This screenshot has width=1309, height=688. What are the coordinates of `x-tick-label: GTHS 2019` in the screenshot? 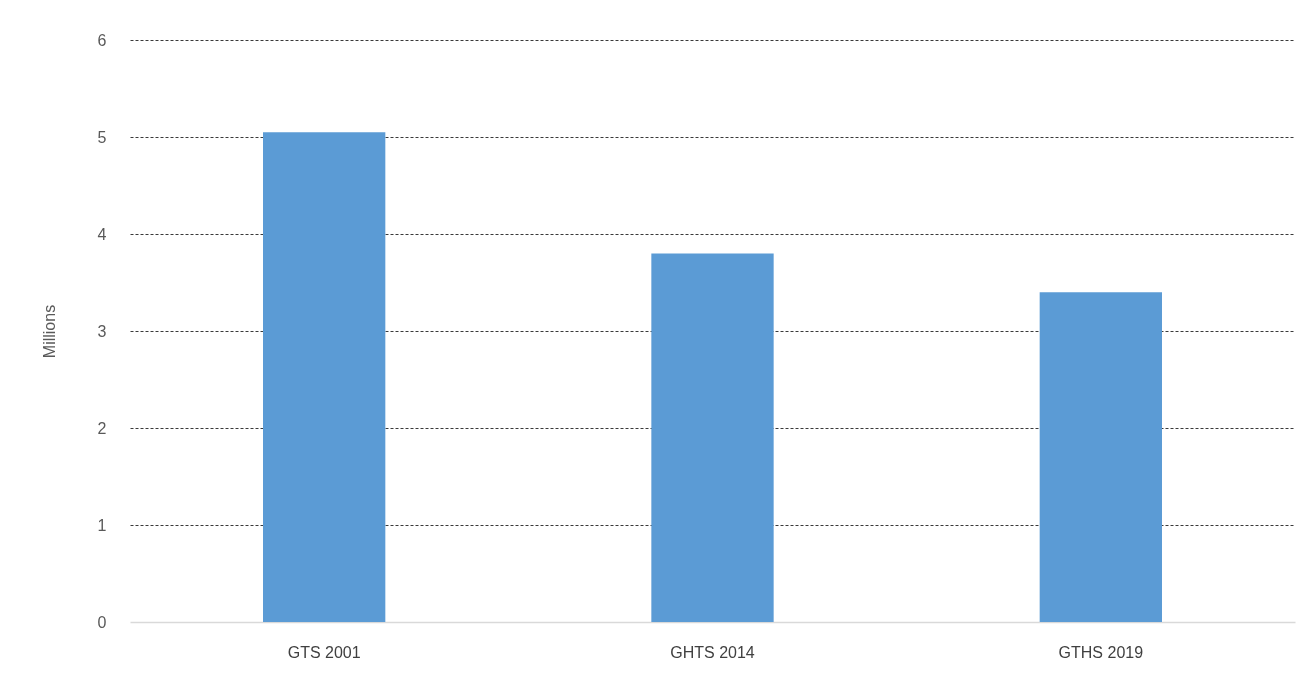 It's located at (1101, 652).